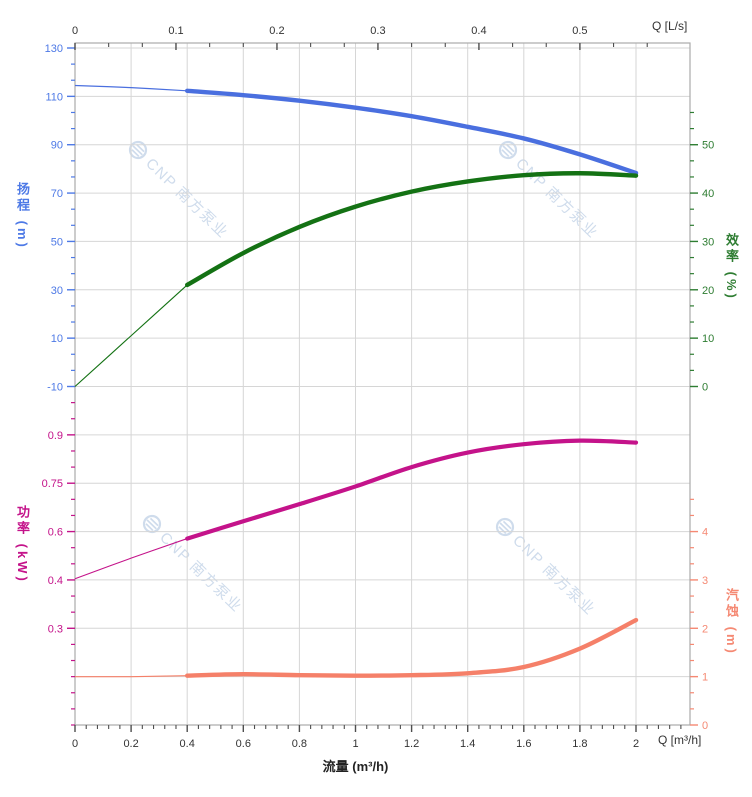 This screenshot has width=752, height=797. Describe the element at coordinates (705, 581) in the screenshot. I see `svg-text: 3` at that location.